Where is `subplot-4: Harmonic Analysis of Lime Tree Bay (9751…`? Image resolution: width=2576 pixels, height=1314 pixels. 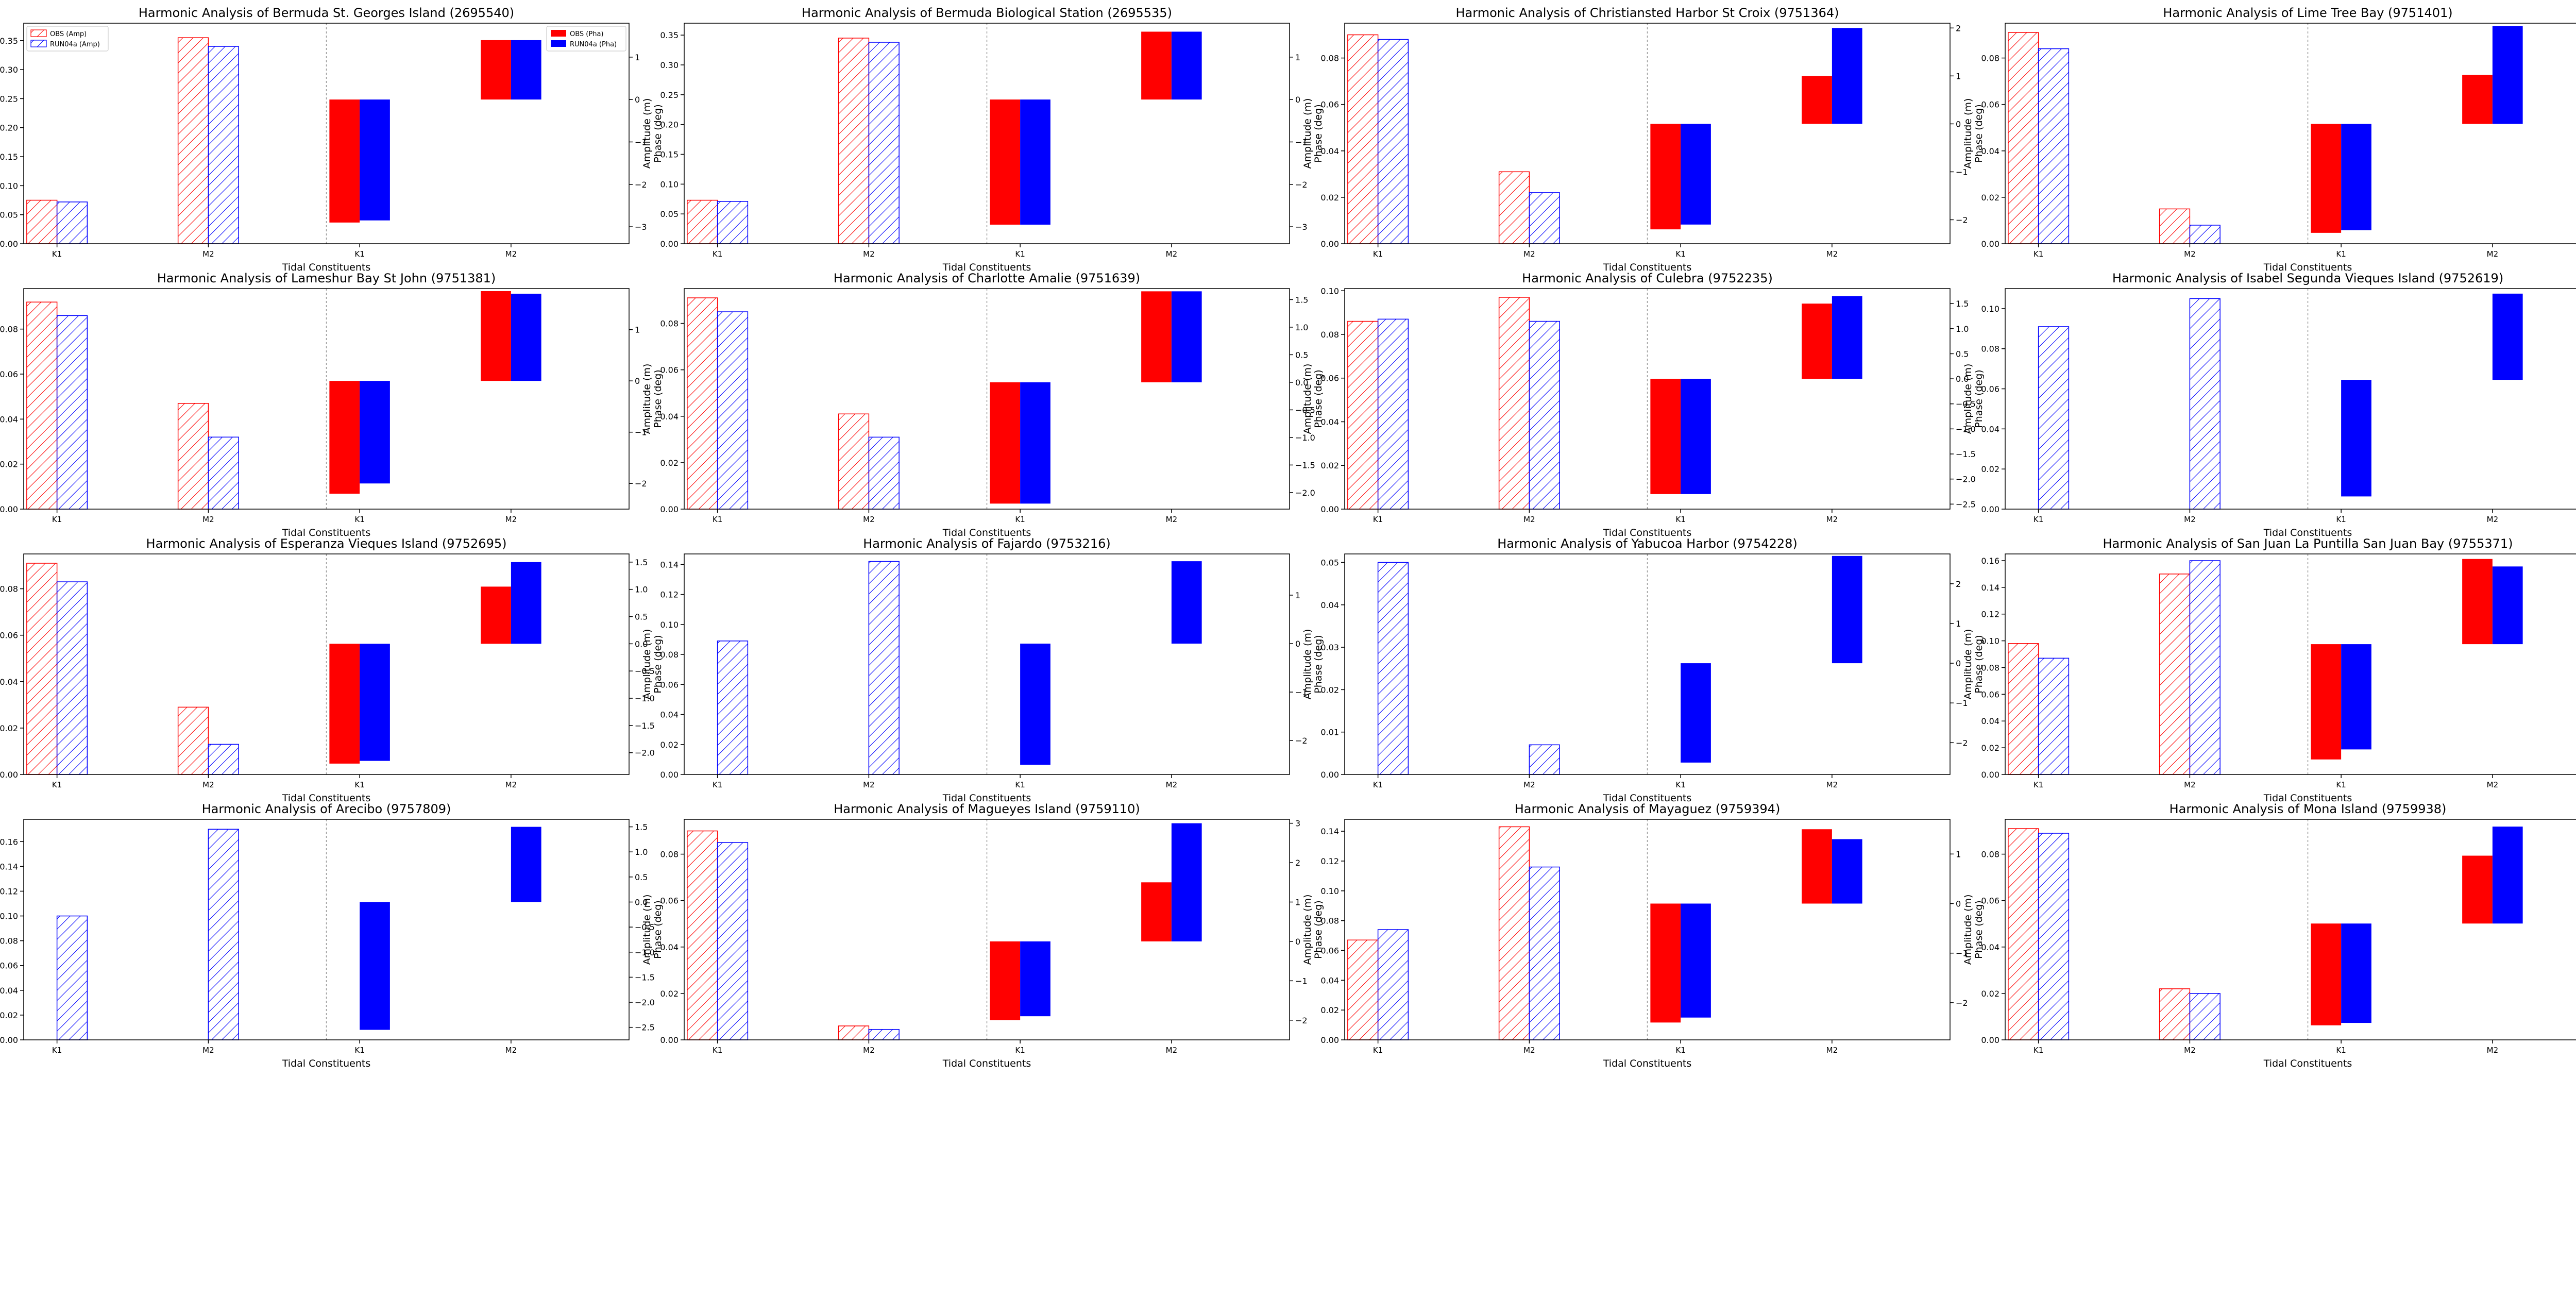
subplot-4: Harmonic Analysis of Lime Tree Bay (9751… is located at coordinates (2269, 139).